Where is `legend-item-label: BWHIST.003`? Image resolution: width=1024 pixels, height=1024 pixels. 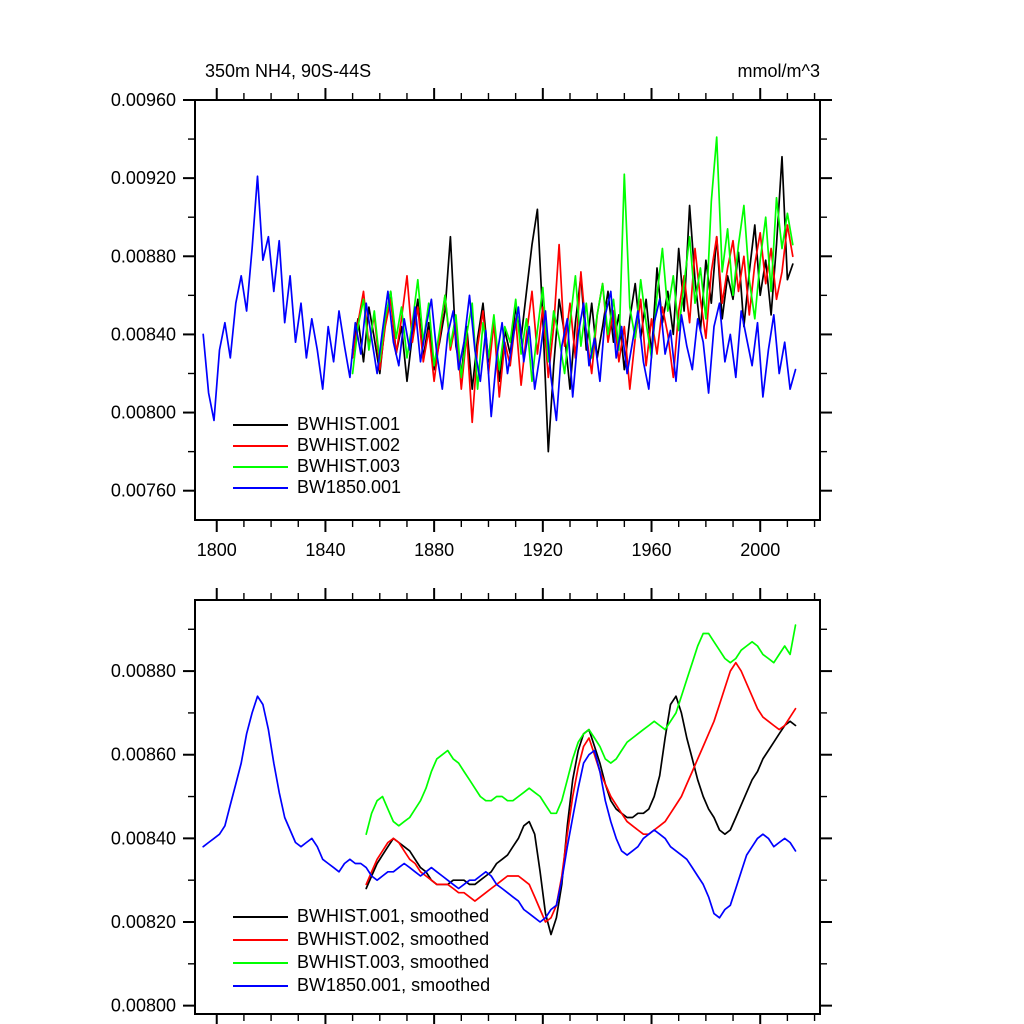 legend-item-label: BWHIST.003 is located at coordinates (349, 466).